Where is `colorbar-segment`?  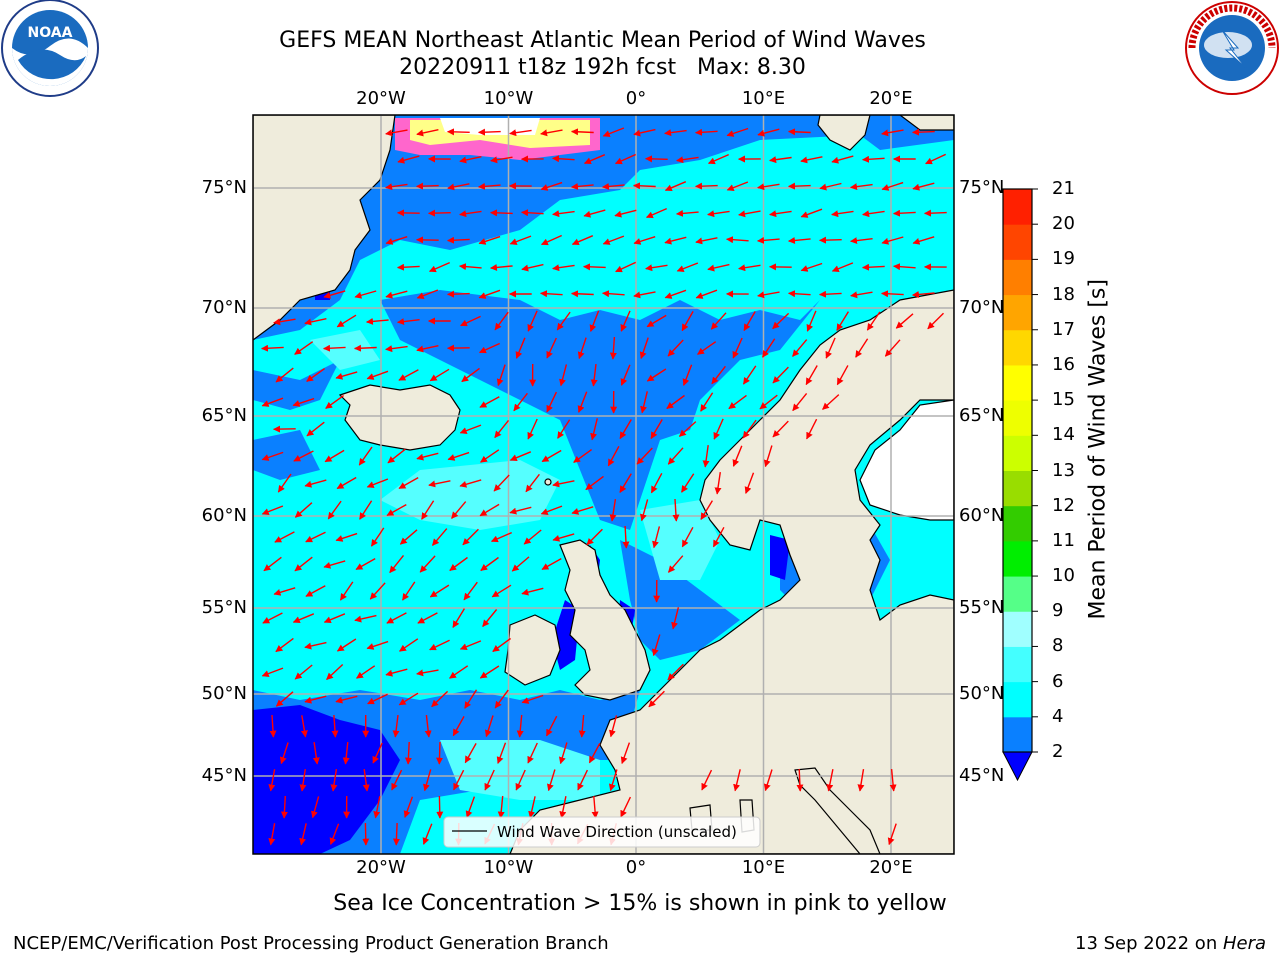 colorbar-segment is located at coordinates (1017, 594).